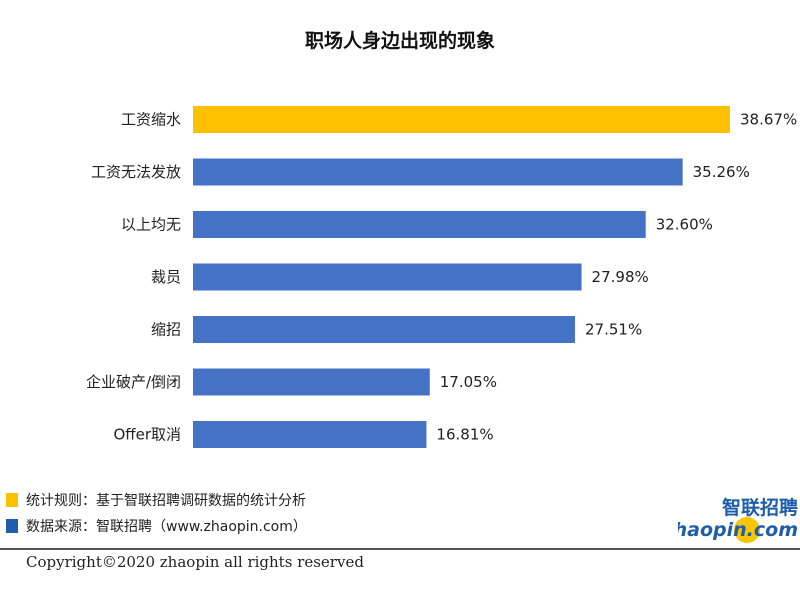  I want to click on category-label-5: 企业破产/倒闭, so click(133, 382).